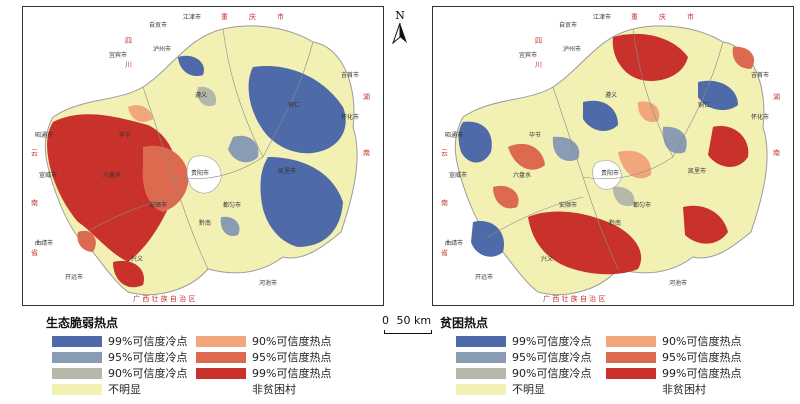  Describe the element at coordinates (385, 320) in the screenshot. I see `scale-zero: 0` at that location.